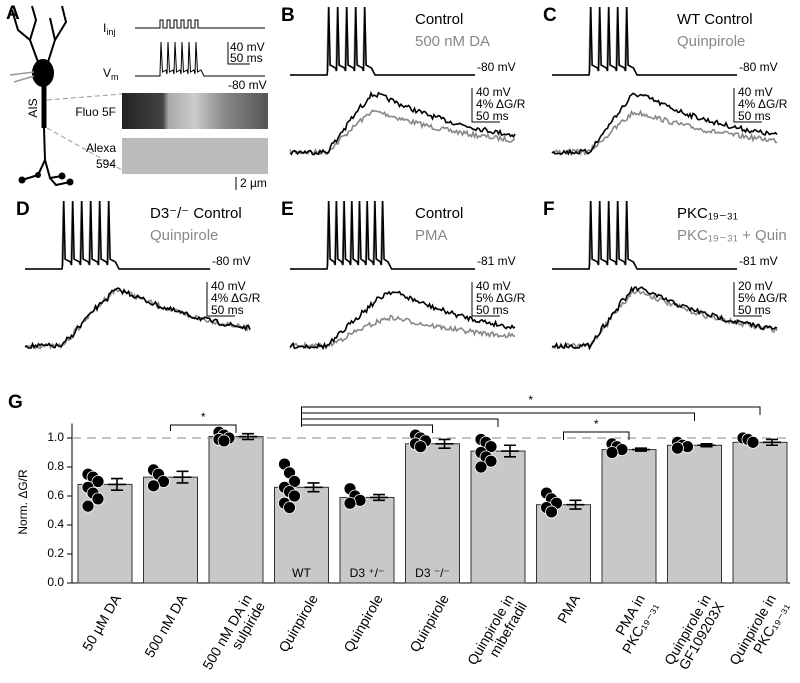  Describe the element at coordinates (55, 466) in the screenshot. I see `y-tick-label: 0.8` at that location.